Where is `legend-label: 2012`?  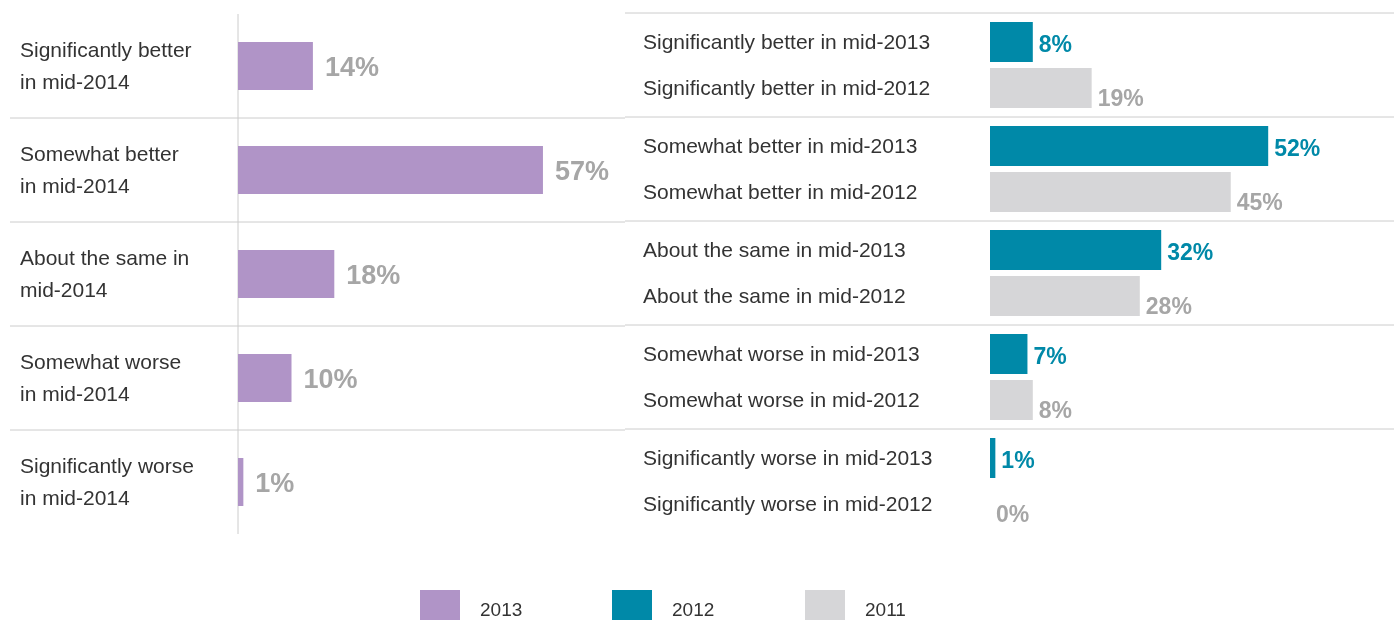
legend-label: 2012 is located at coordinates (693, 609).